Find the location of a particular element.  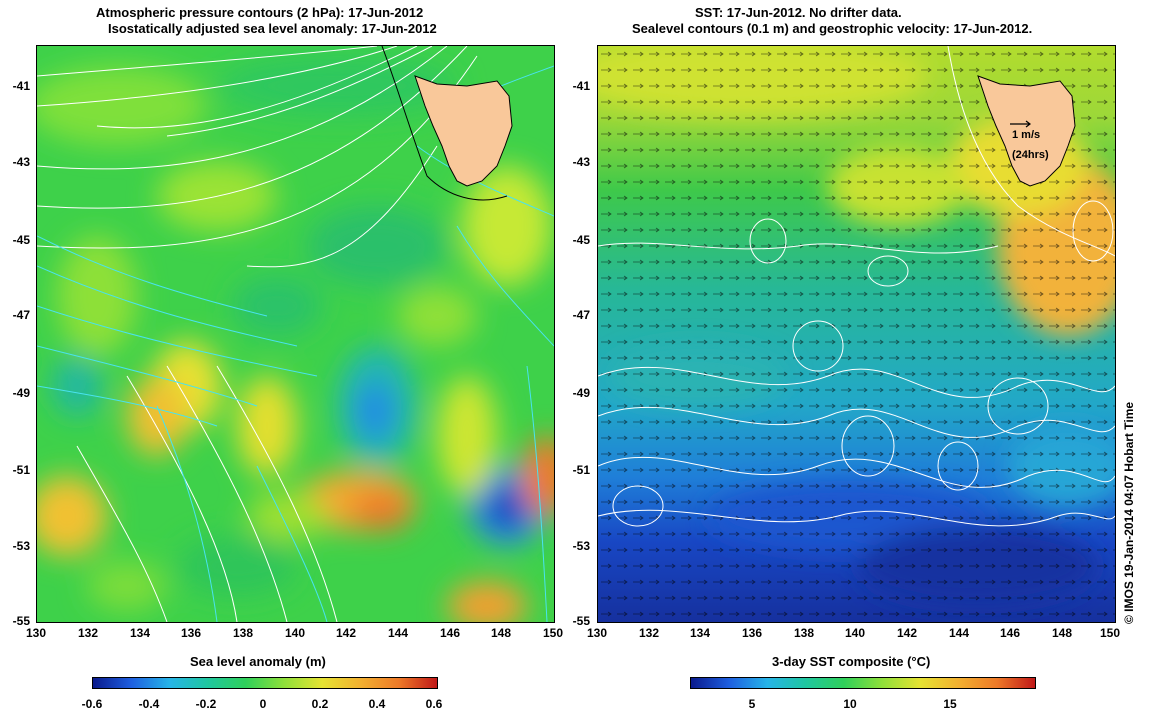

right-xtick-label: 130 is located at coordinates (597, 633).